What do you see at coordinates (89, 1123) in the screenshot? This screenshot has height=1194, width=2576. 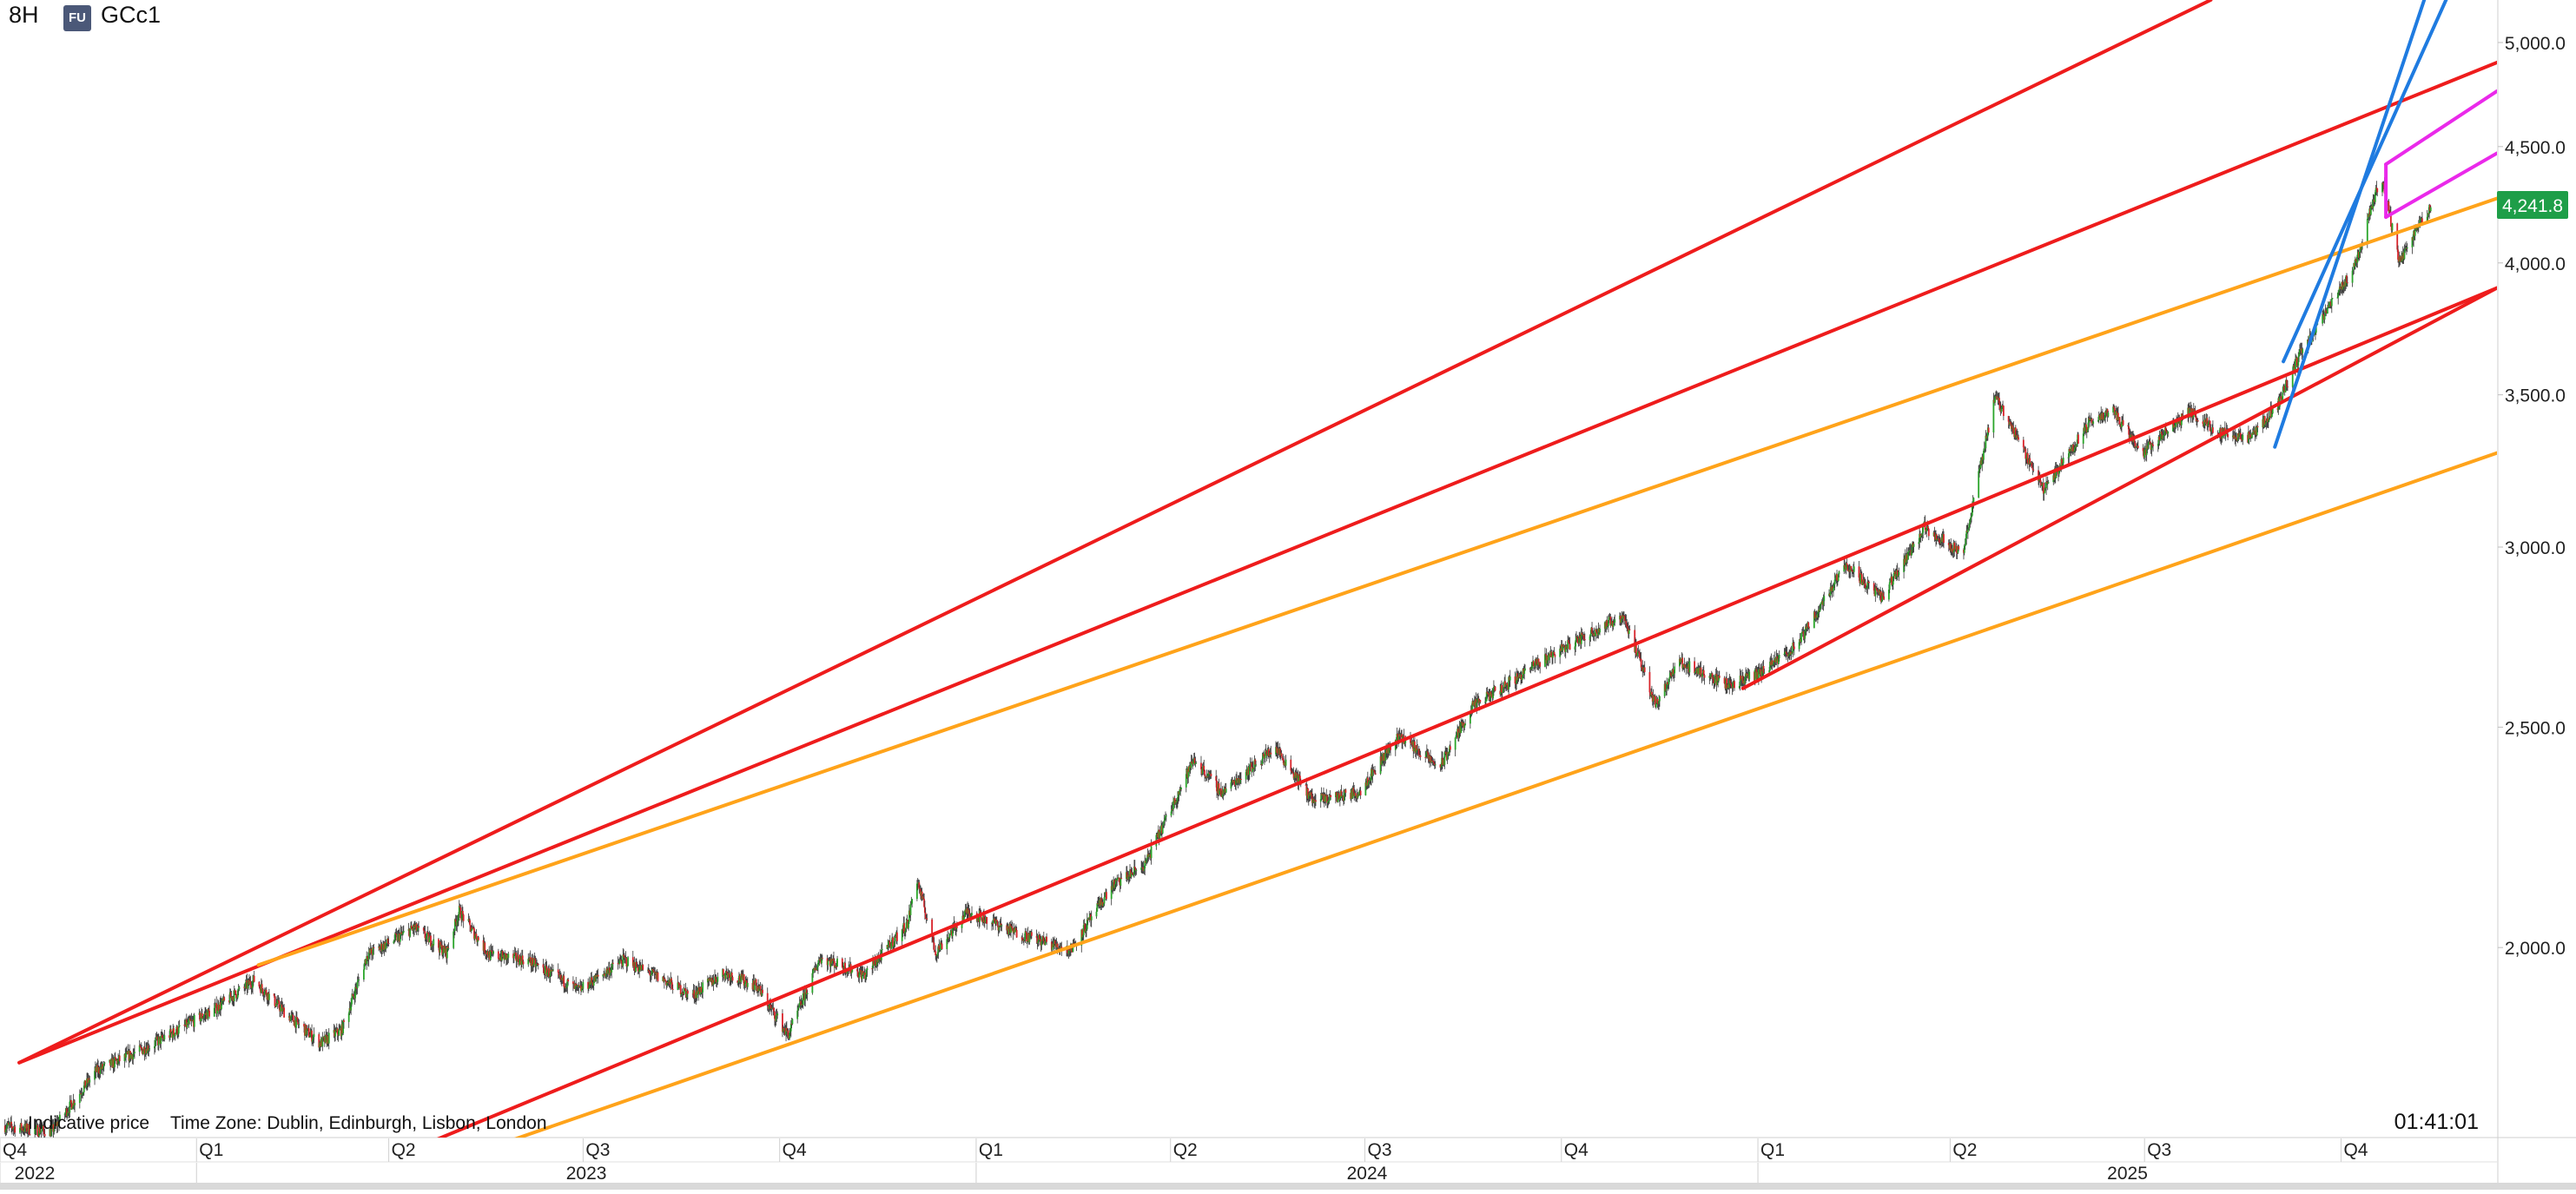 I see `indicative-price-note: Indicative price` at bounding box center [89, 1123].